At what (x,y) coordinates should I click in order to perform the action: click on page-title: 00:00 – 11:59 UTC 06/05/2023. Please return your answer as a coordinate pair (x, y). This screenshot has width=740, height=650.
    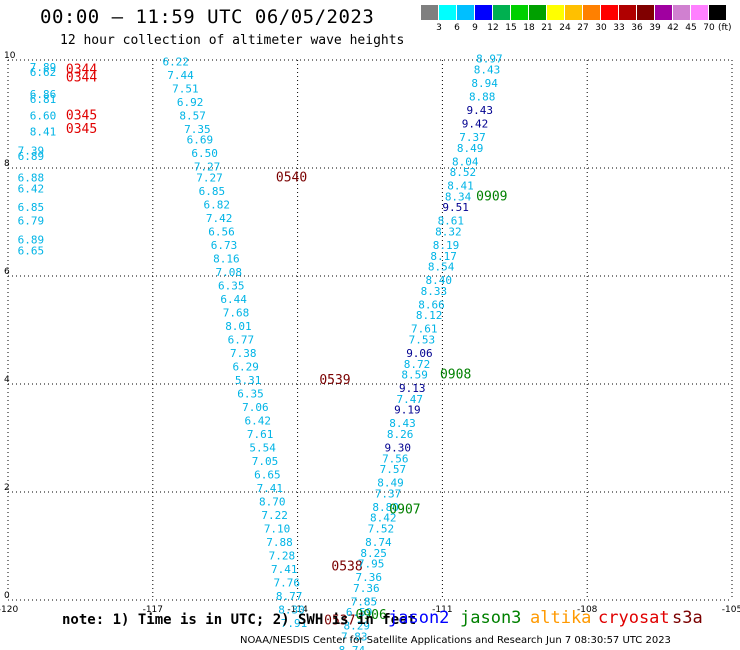
    Looking at the image, I should click on (207, 17).